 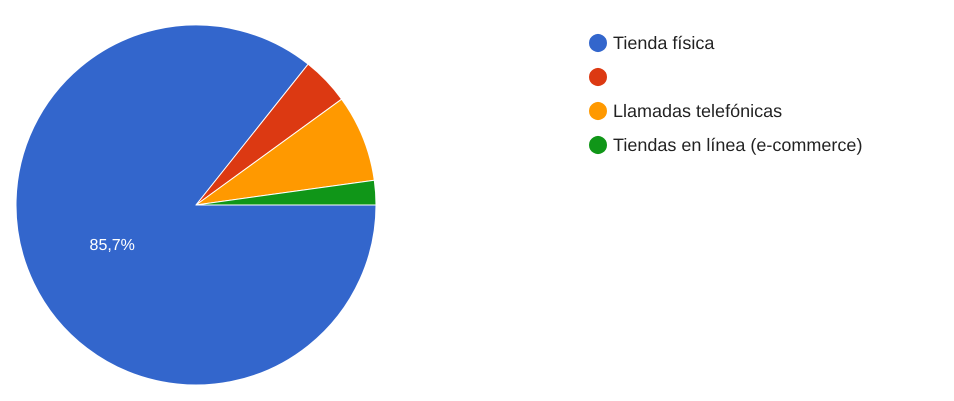 What do you see at coordinates (112, 245) in the screenshot?
I see `data-label: 85,7%` at bounding box center [112, 245].